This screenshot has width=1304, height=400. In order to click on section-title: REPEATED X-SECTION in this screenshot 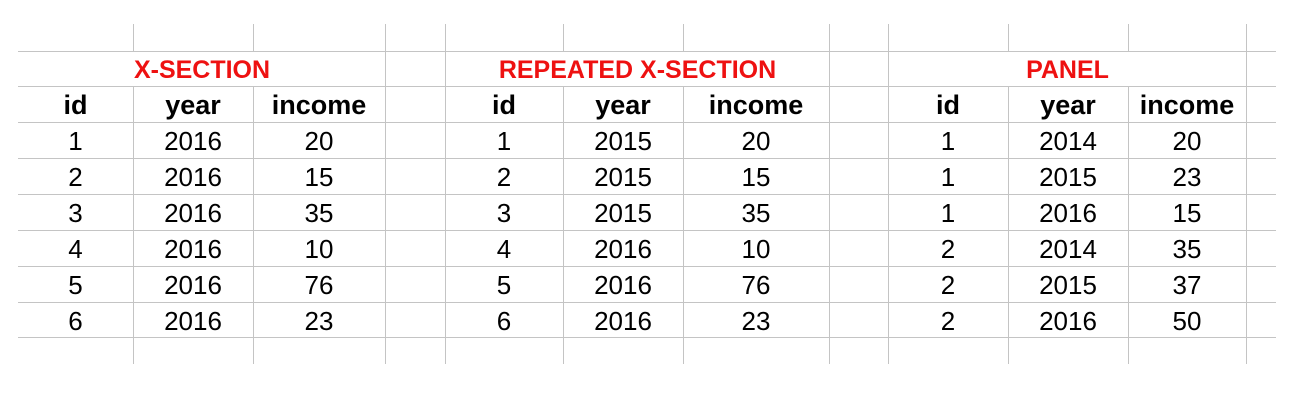, I will do `click(637, 69)`.